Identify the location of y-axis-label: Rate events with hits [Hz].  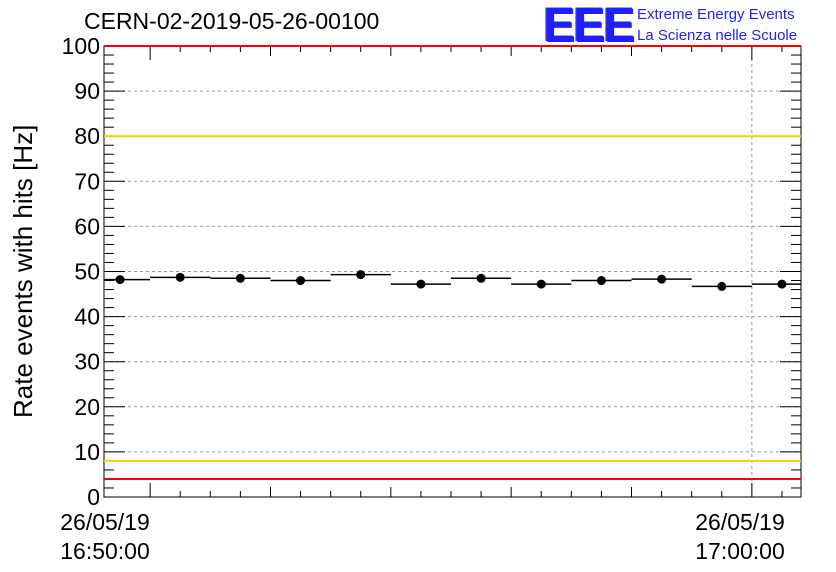
(23, 271).